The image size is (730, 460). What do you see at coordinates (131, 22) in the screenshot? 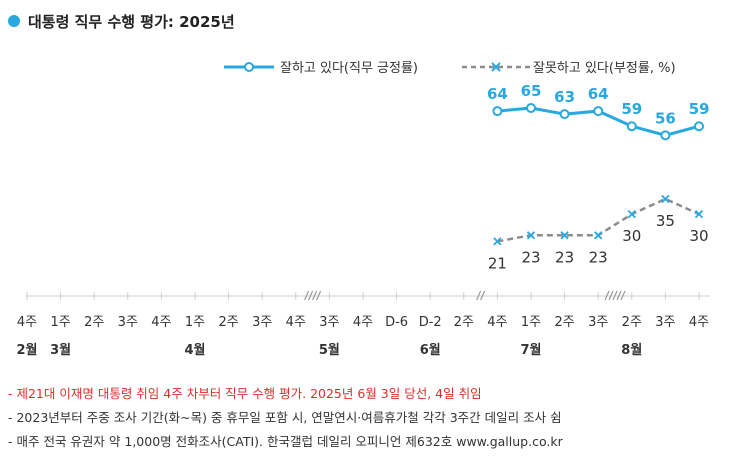
I see `chart-title: 대통령 직무 수행 평가: 2025년` at bounding box center [131, 22].